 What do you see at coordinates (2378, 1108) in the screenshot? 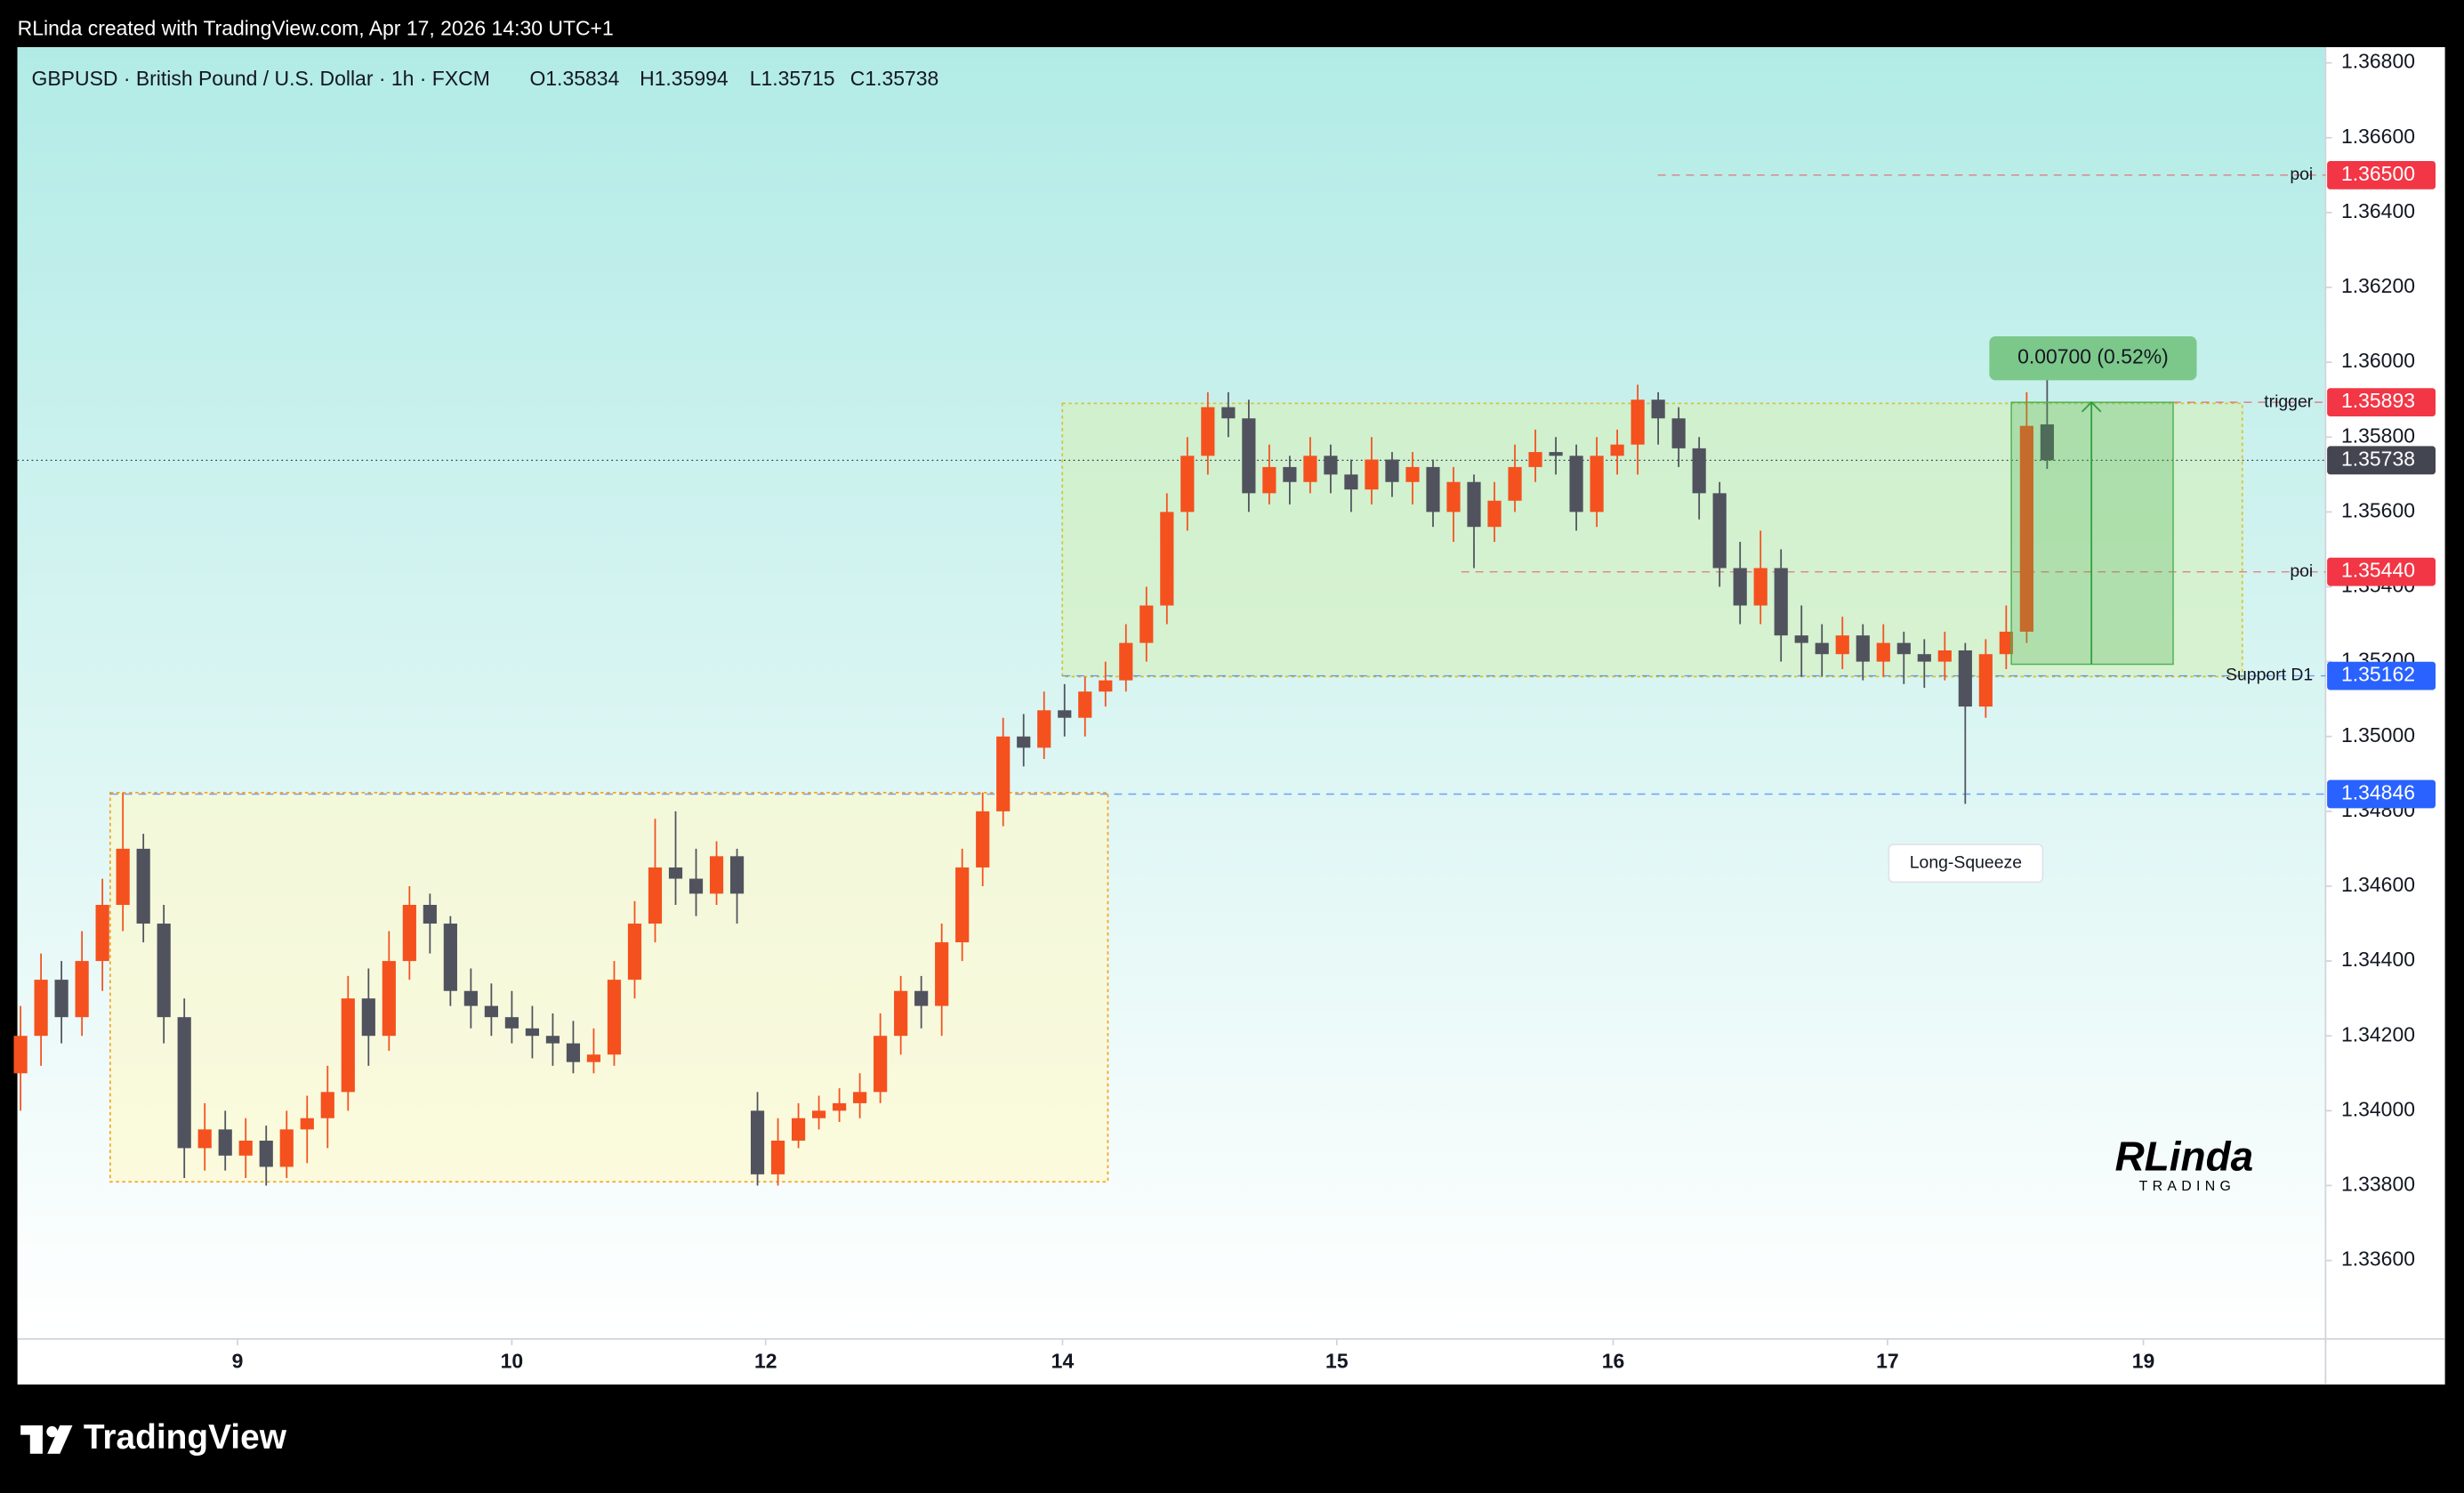
I see `y-tick-label: 1.34000` at bounding box center [2378, 1108].